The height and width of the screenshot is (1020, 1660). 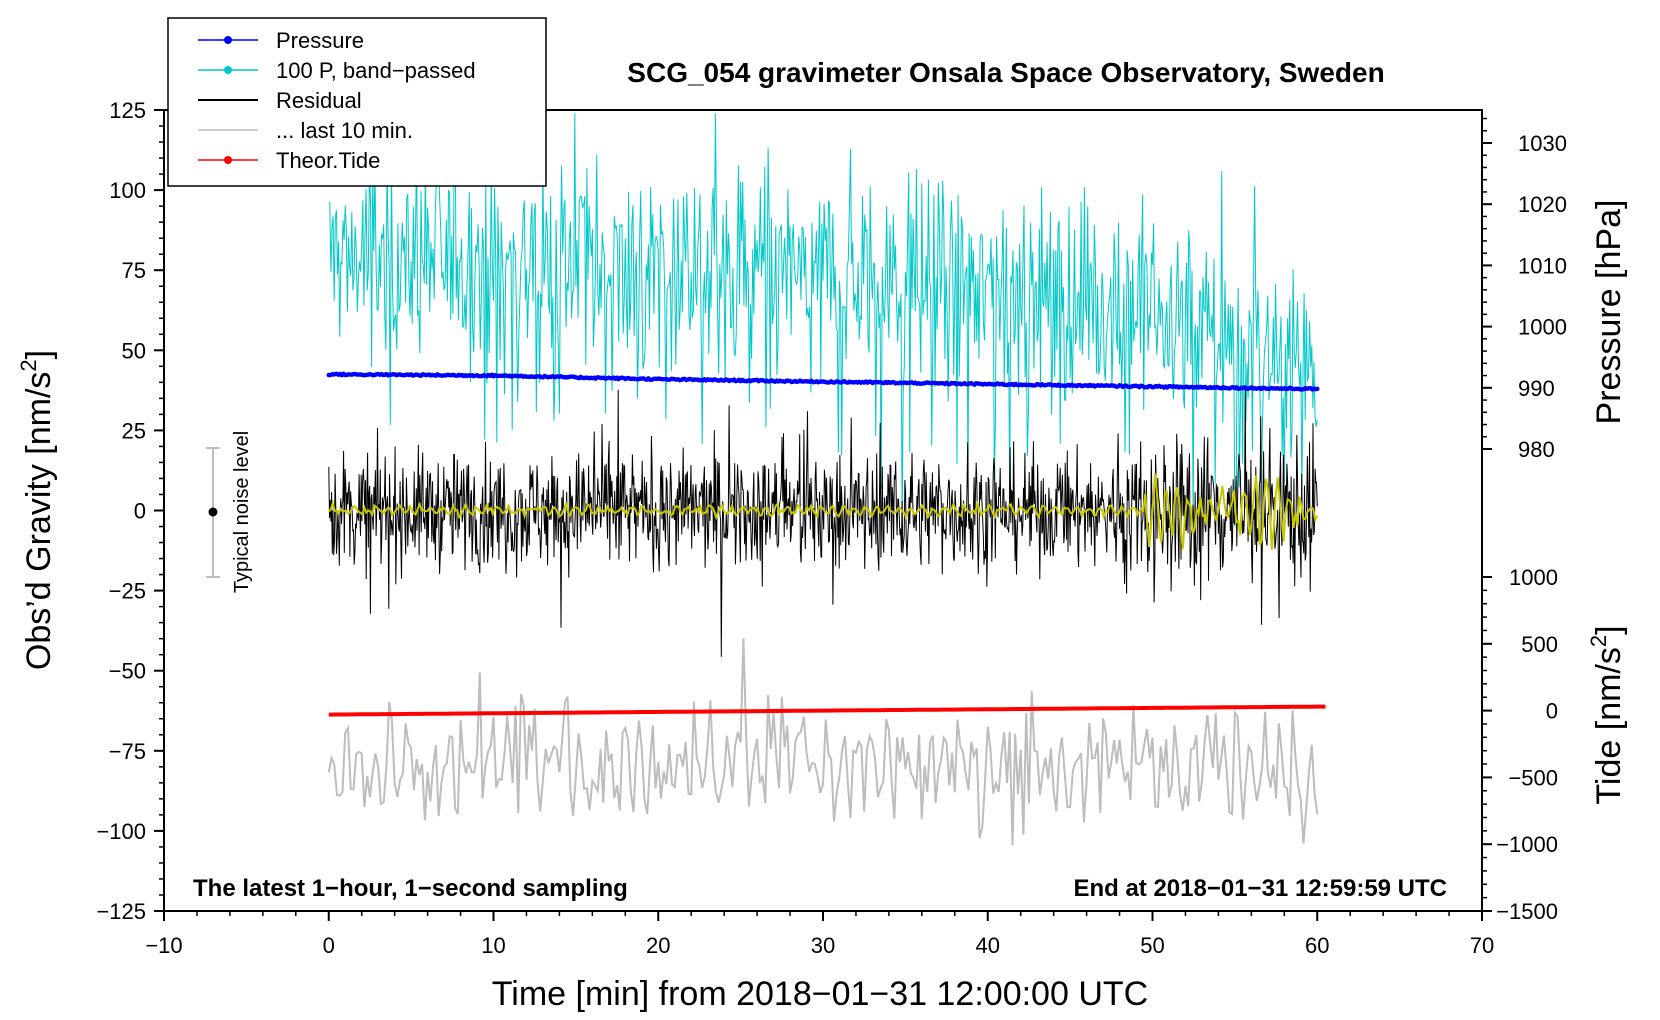 I want to click on x-tick-label: 10, so click(x=493, y=945).